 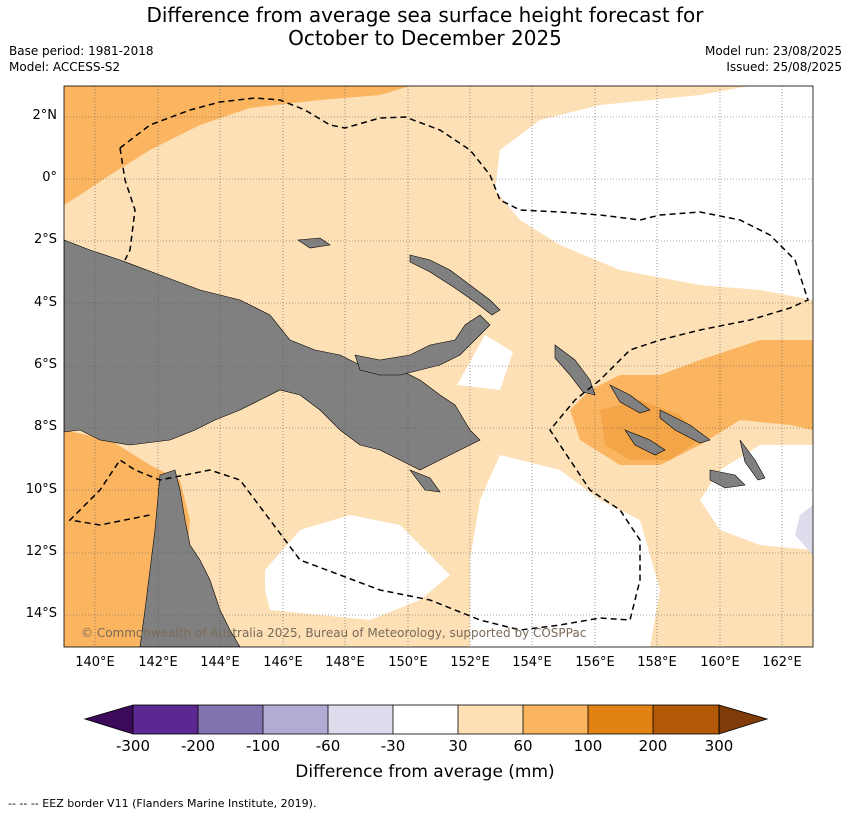 What do you see at coordinates (108, 719) in the screenshot?
I see `colorbar-arrow-left` at bounding box center [108, 719].